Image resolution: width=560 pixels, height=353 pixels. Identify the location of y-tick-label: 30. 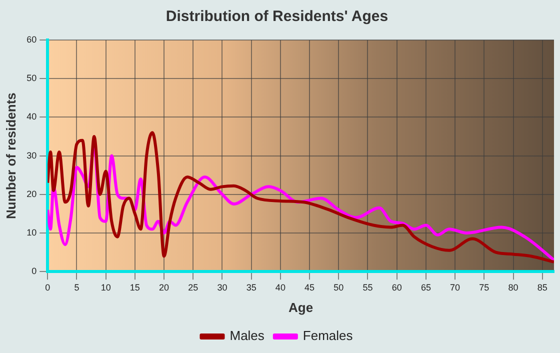
(31, 155).